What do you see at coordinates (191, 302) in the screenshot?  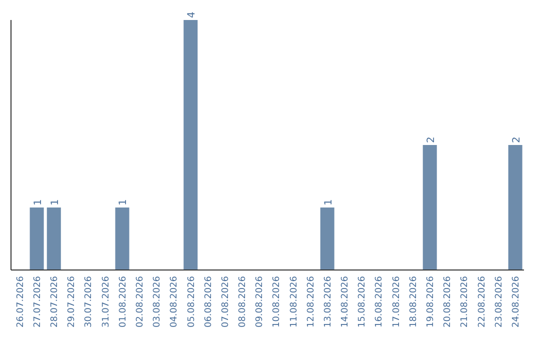 I see `x-tick-label: 05.08.2026` at bounding box center [191, 302].